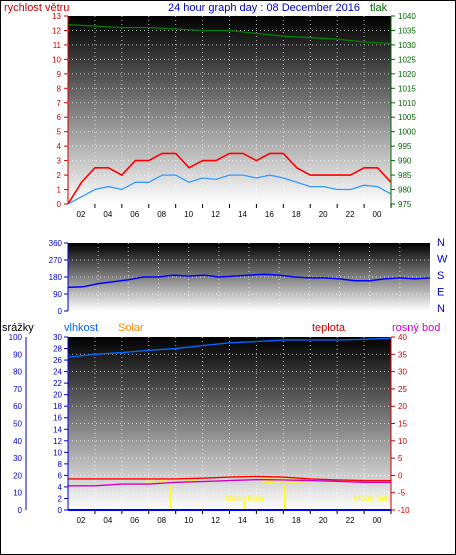  What do you see at coordinates (17, 354) in the screenshot?
I see `chart3-rain-tick-label: 90` at bounding box center [17, 354].